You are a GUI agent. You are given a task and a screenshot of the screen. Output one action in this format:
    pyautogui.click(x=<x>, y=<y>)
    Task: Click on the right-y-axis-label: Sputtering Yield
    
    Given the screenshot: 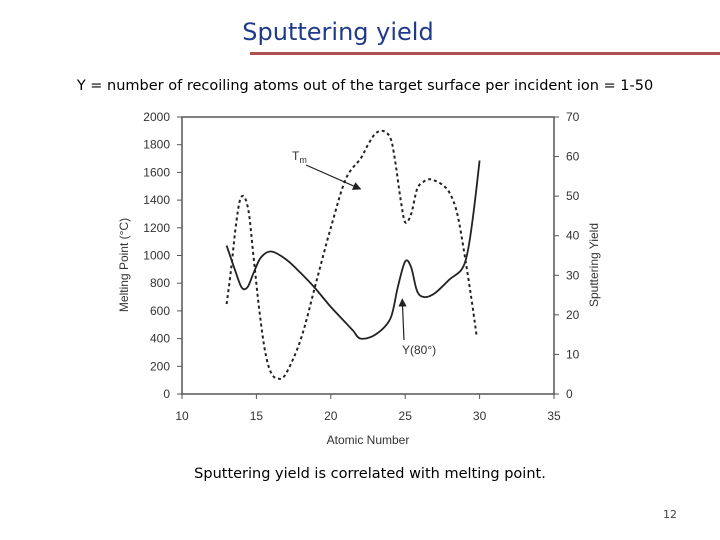 What is the action you would take?
    pyautogui.click(x=594, y=265)
    